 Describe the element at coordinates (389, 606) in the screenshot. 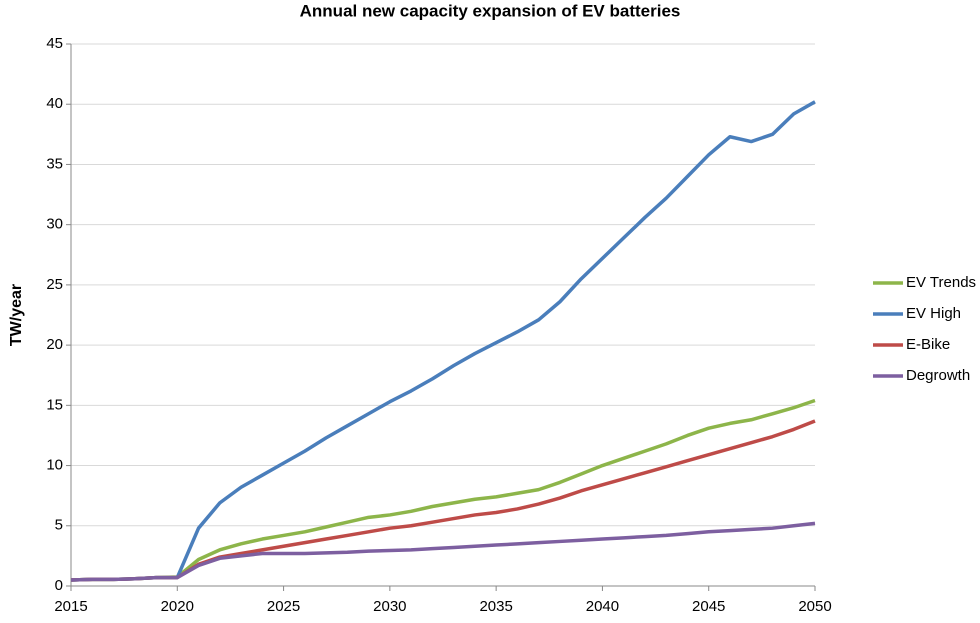

I see `x-tick-label: 2030` at that location.